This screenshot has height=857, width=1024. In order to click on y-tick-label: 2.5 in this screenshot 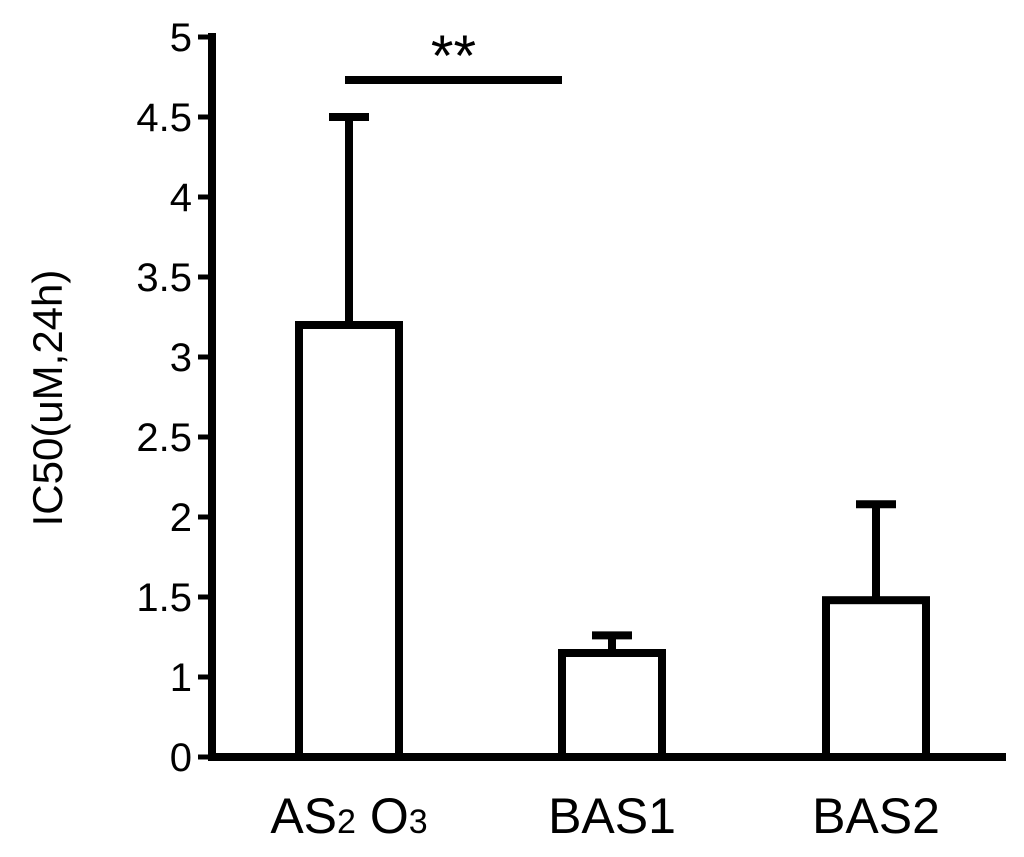, I will do `click(164, 438)`.